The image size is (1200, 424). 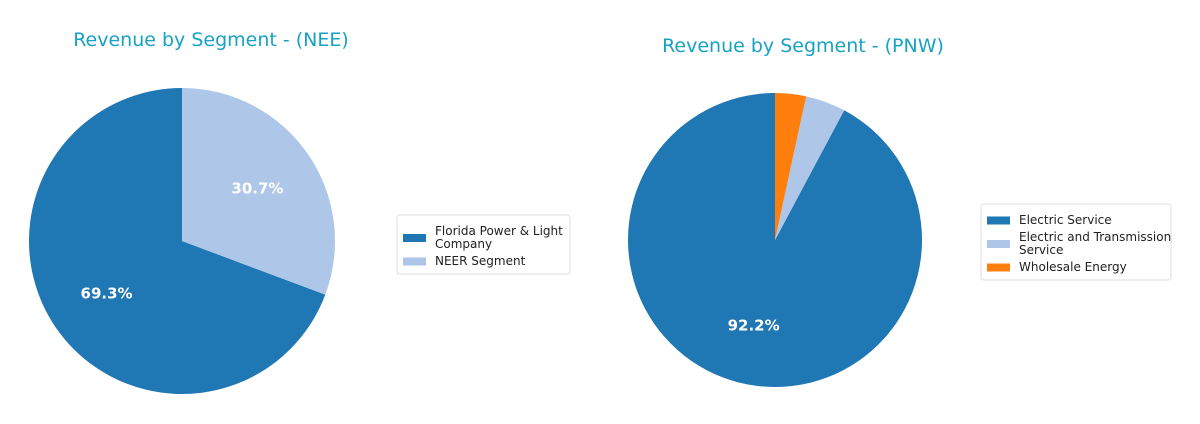 I want to click on legend-label: Florida Power & Light, so click(x=499, y=231).